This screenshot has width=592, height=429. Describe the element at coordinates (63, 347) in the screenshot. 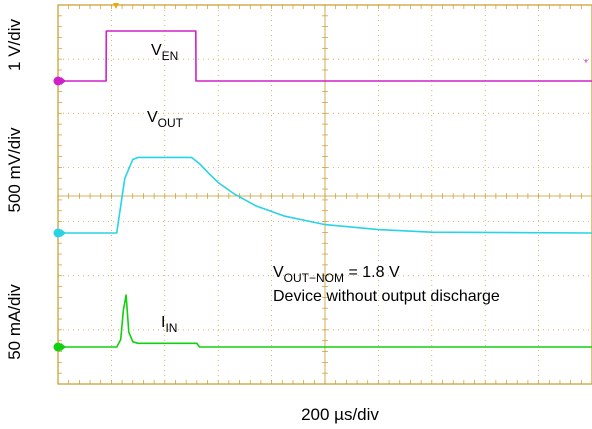

I see `ch3-marker-arrow` at that location.